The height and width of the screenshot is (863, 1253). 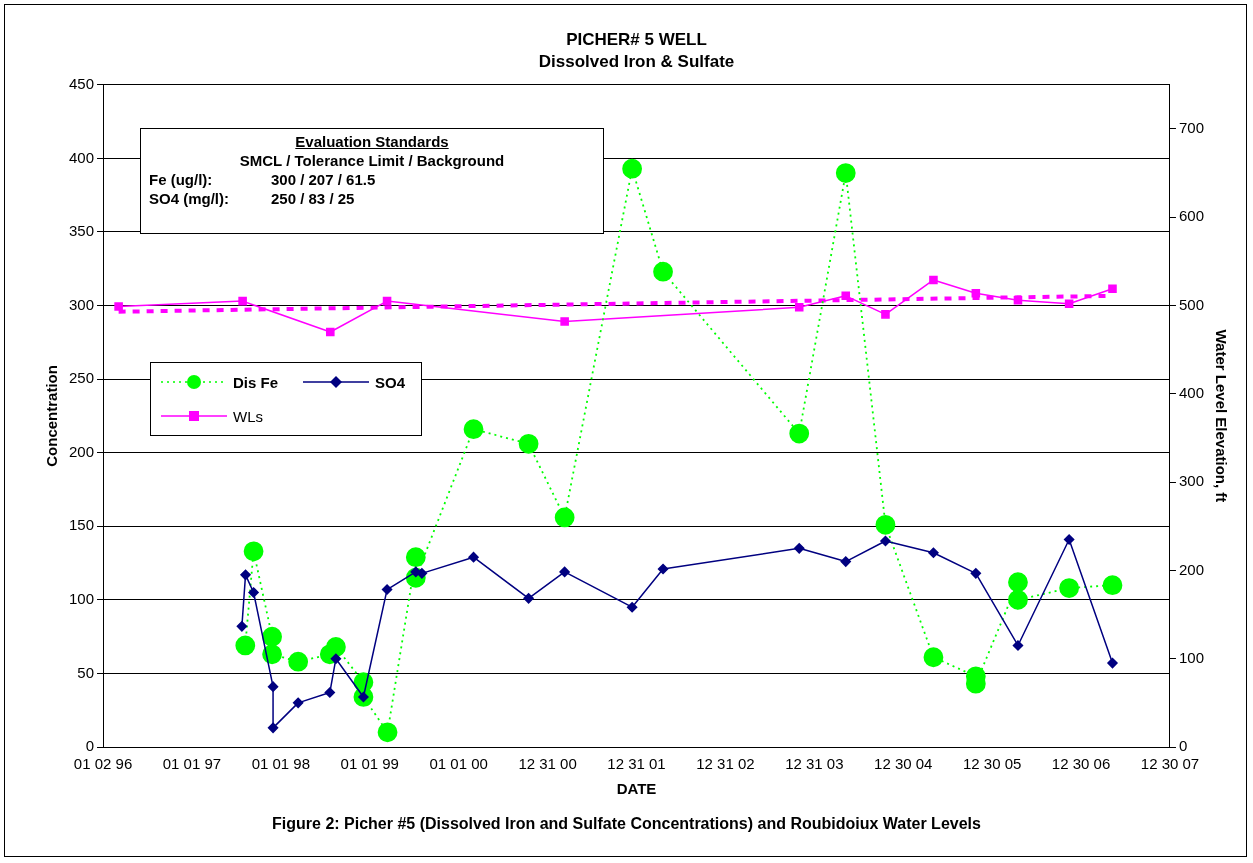 What do you see at coordinates (90, 746) in the screenshot?
I see `y-tick-label: 0` at bounding box center [90, 746].